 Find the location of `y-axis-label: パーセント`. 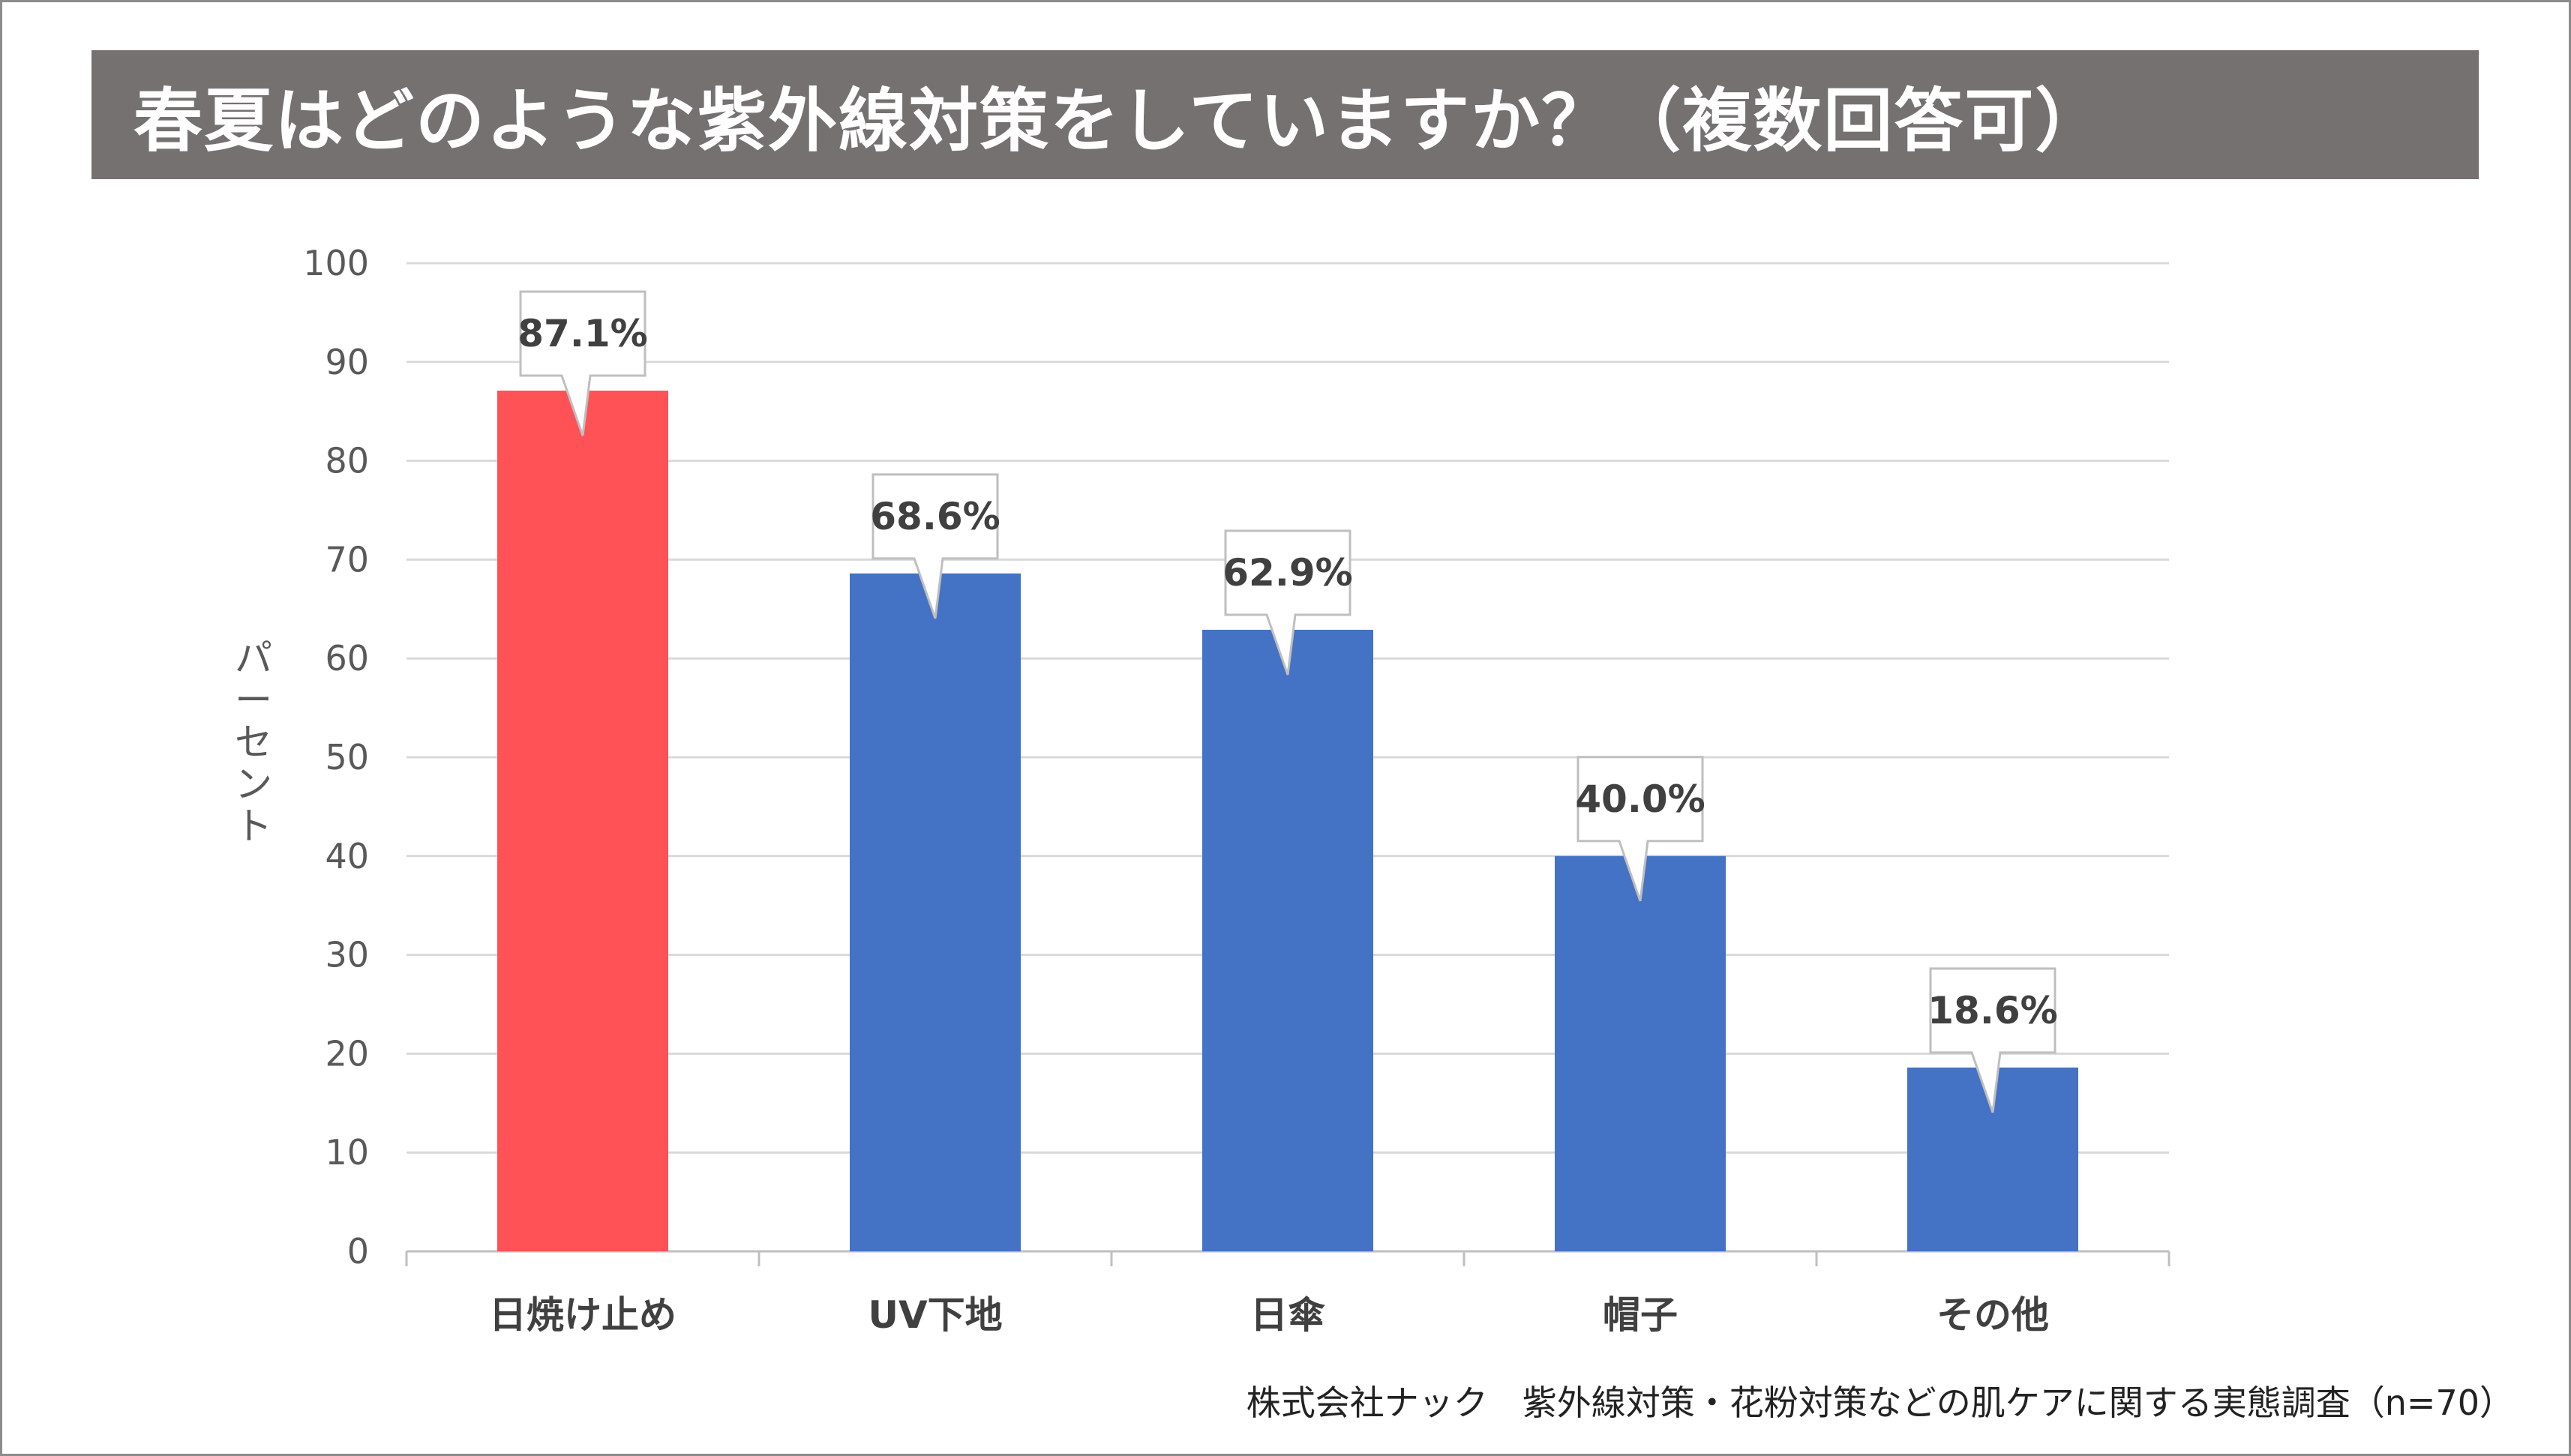

y-axis-label: パーセント is located at coordinates (253, 742).